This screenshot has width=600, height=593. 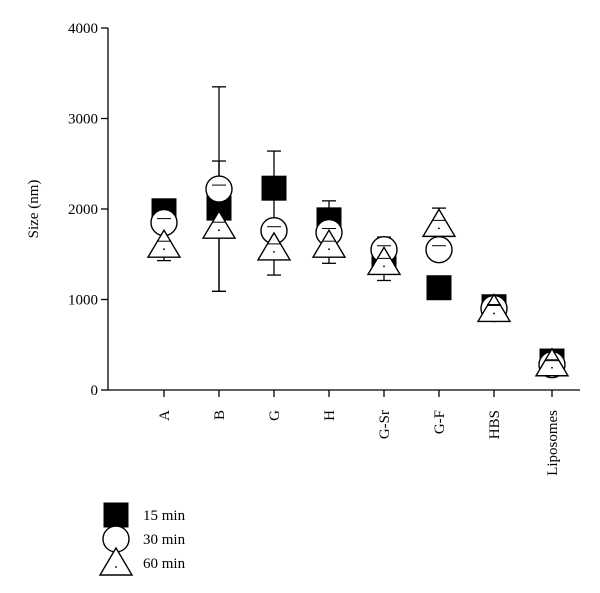 I want to click on x-tick-label: Liposomes, so click(x=553, y=443).